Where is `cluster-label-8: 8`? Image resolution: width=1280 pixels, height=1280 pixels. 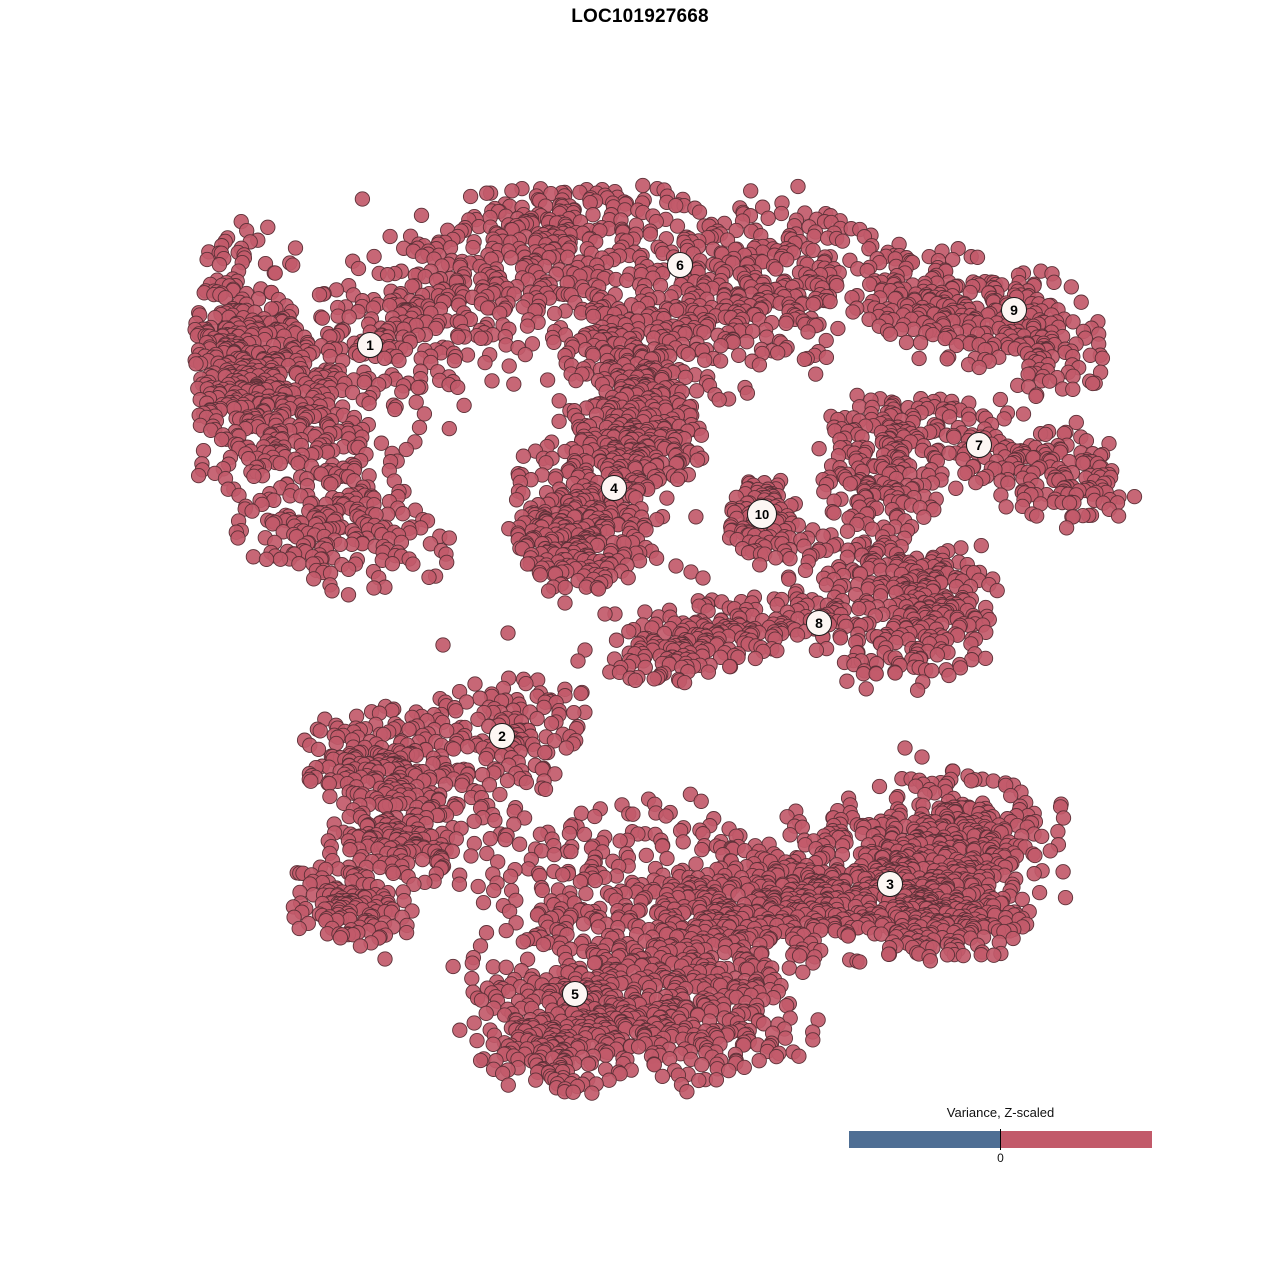 cluster-label-8: 8 is located at coordinates (819, 623).